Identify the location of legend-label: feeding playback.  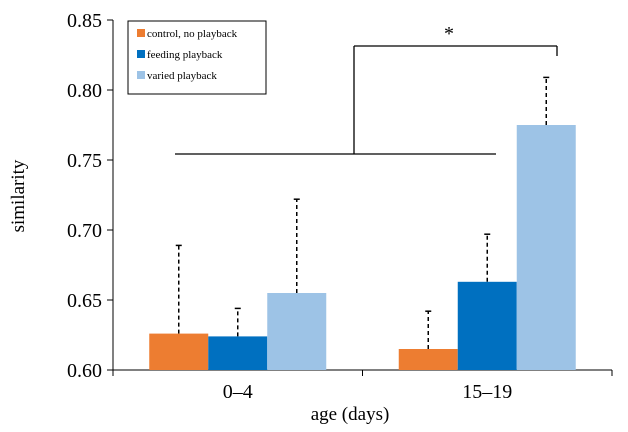
(185, 55).